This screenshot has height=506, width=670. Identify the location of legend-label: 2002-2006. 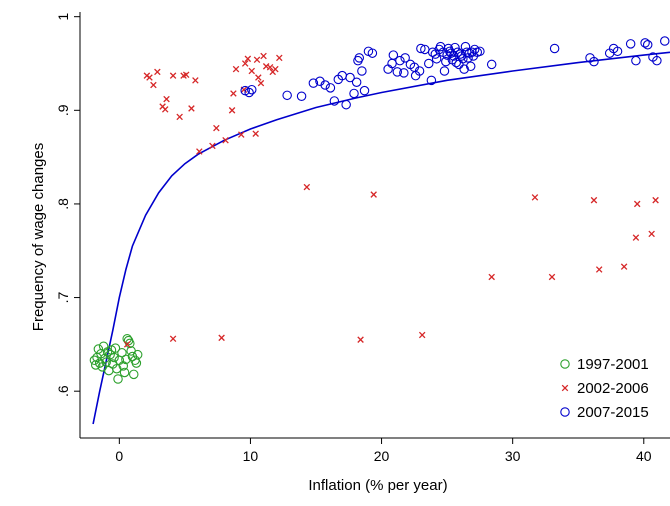
(613, 388).